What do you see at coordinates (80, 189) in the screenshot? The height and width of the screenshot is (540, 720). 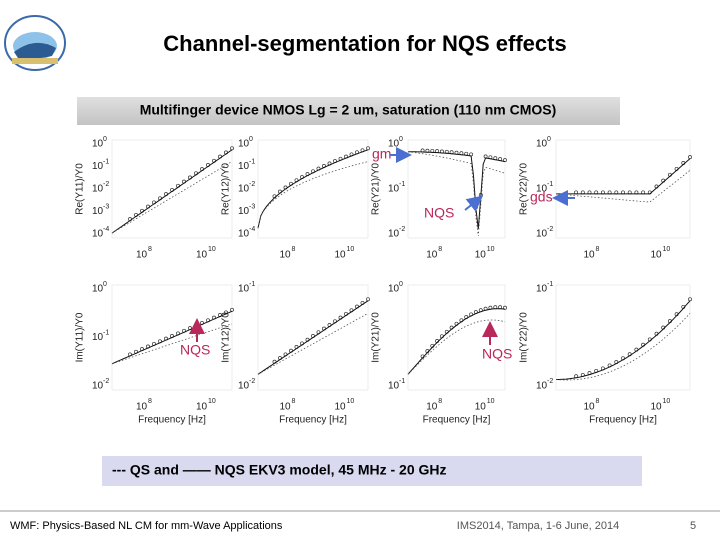 I see `y-axis-label: Re(Y11)/Y0` at bounding box center [80, 189].